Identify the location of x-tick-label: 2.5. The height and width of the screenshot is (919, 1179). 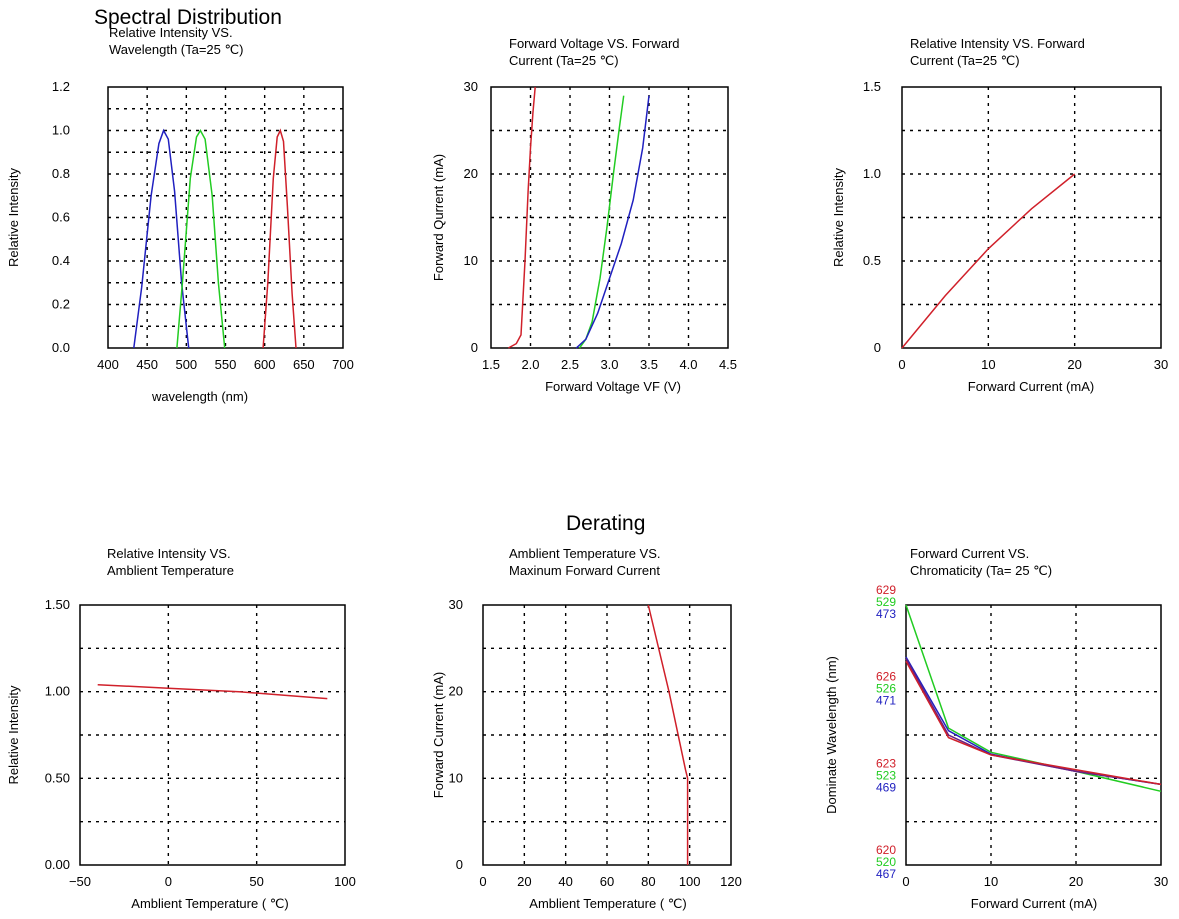
(570, 364).